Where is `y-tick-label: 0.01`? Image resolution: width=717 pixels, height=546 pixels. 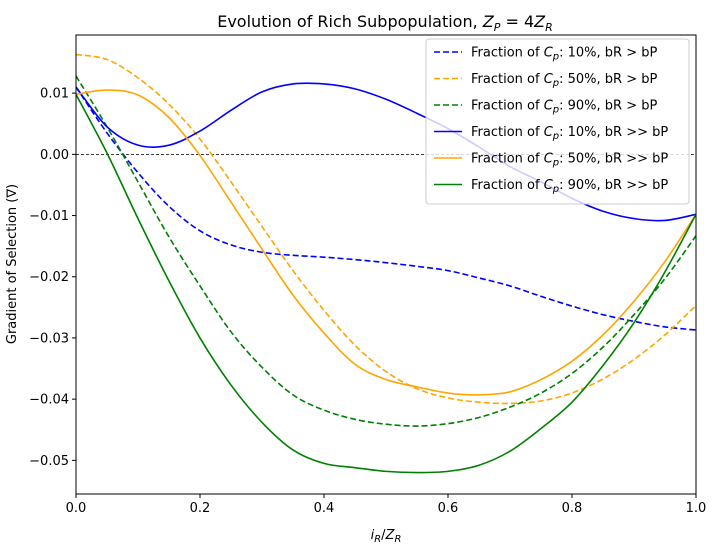
y-tick-label: 0.01 is located at coordinates (54, 94).